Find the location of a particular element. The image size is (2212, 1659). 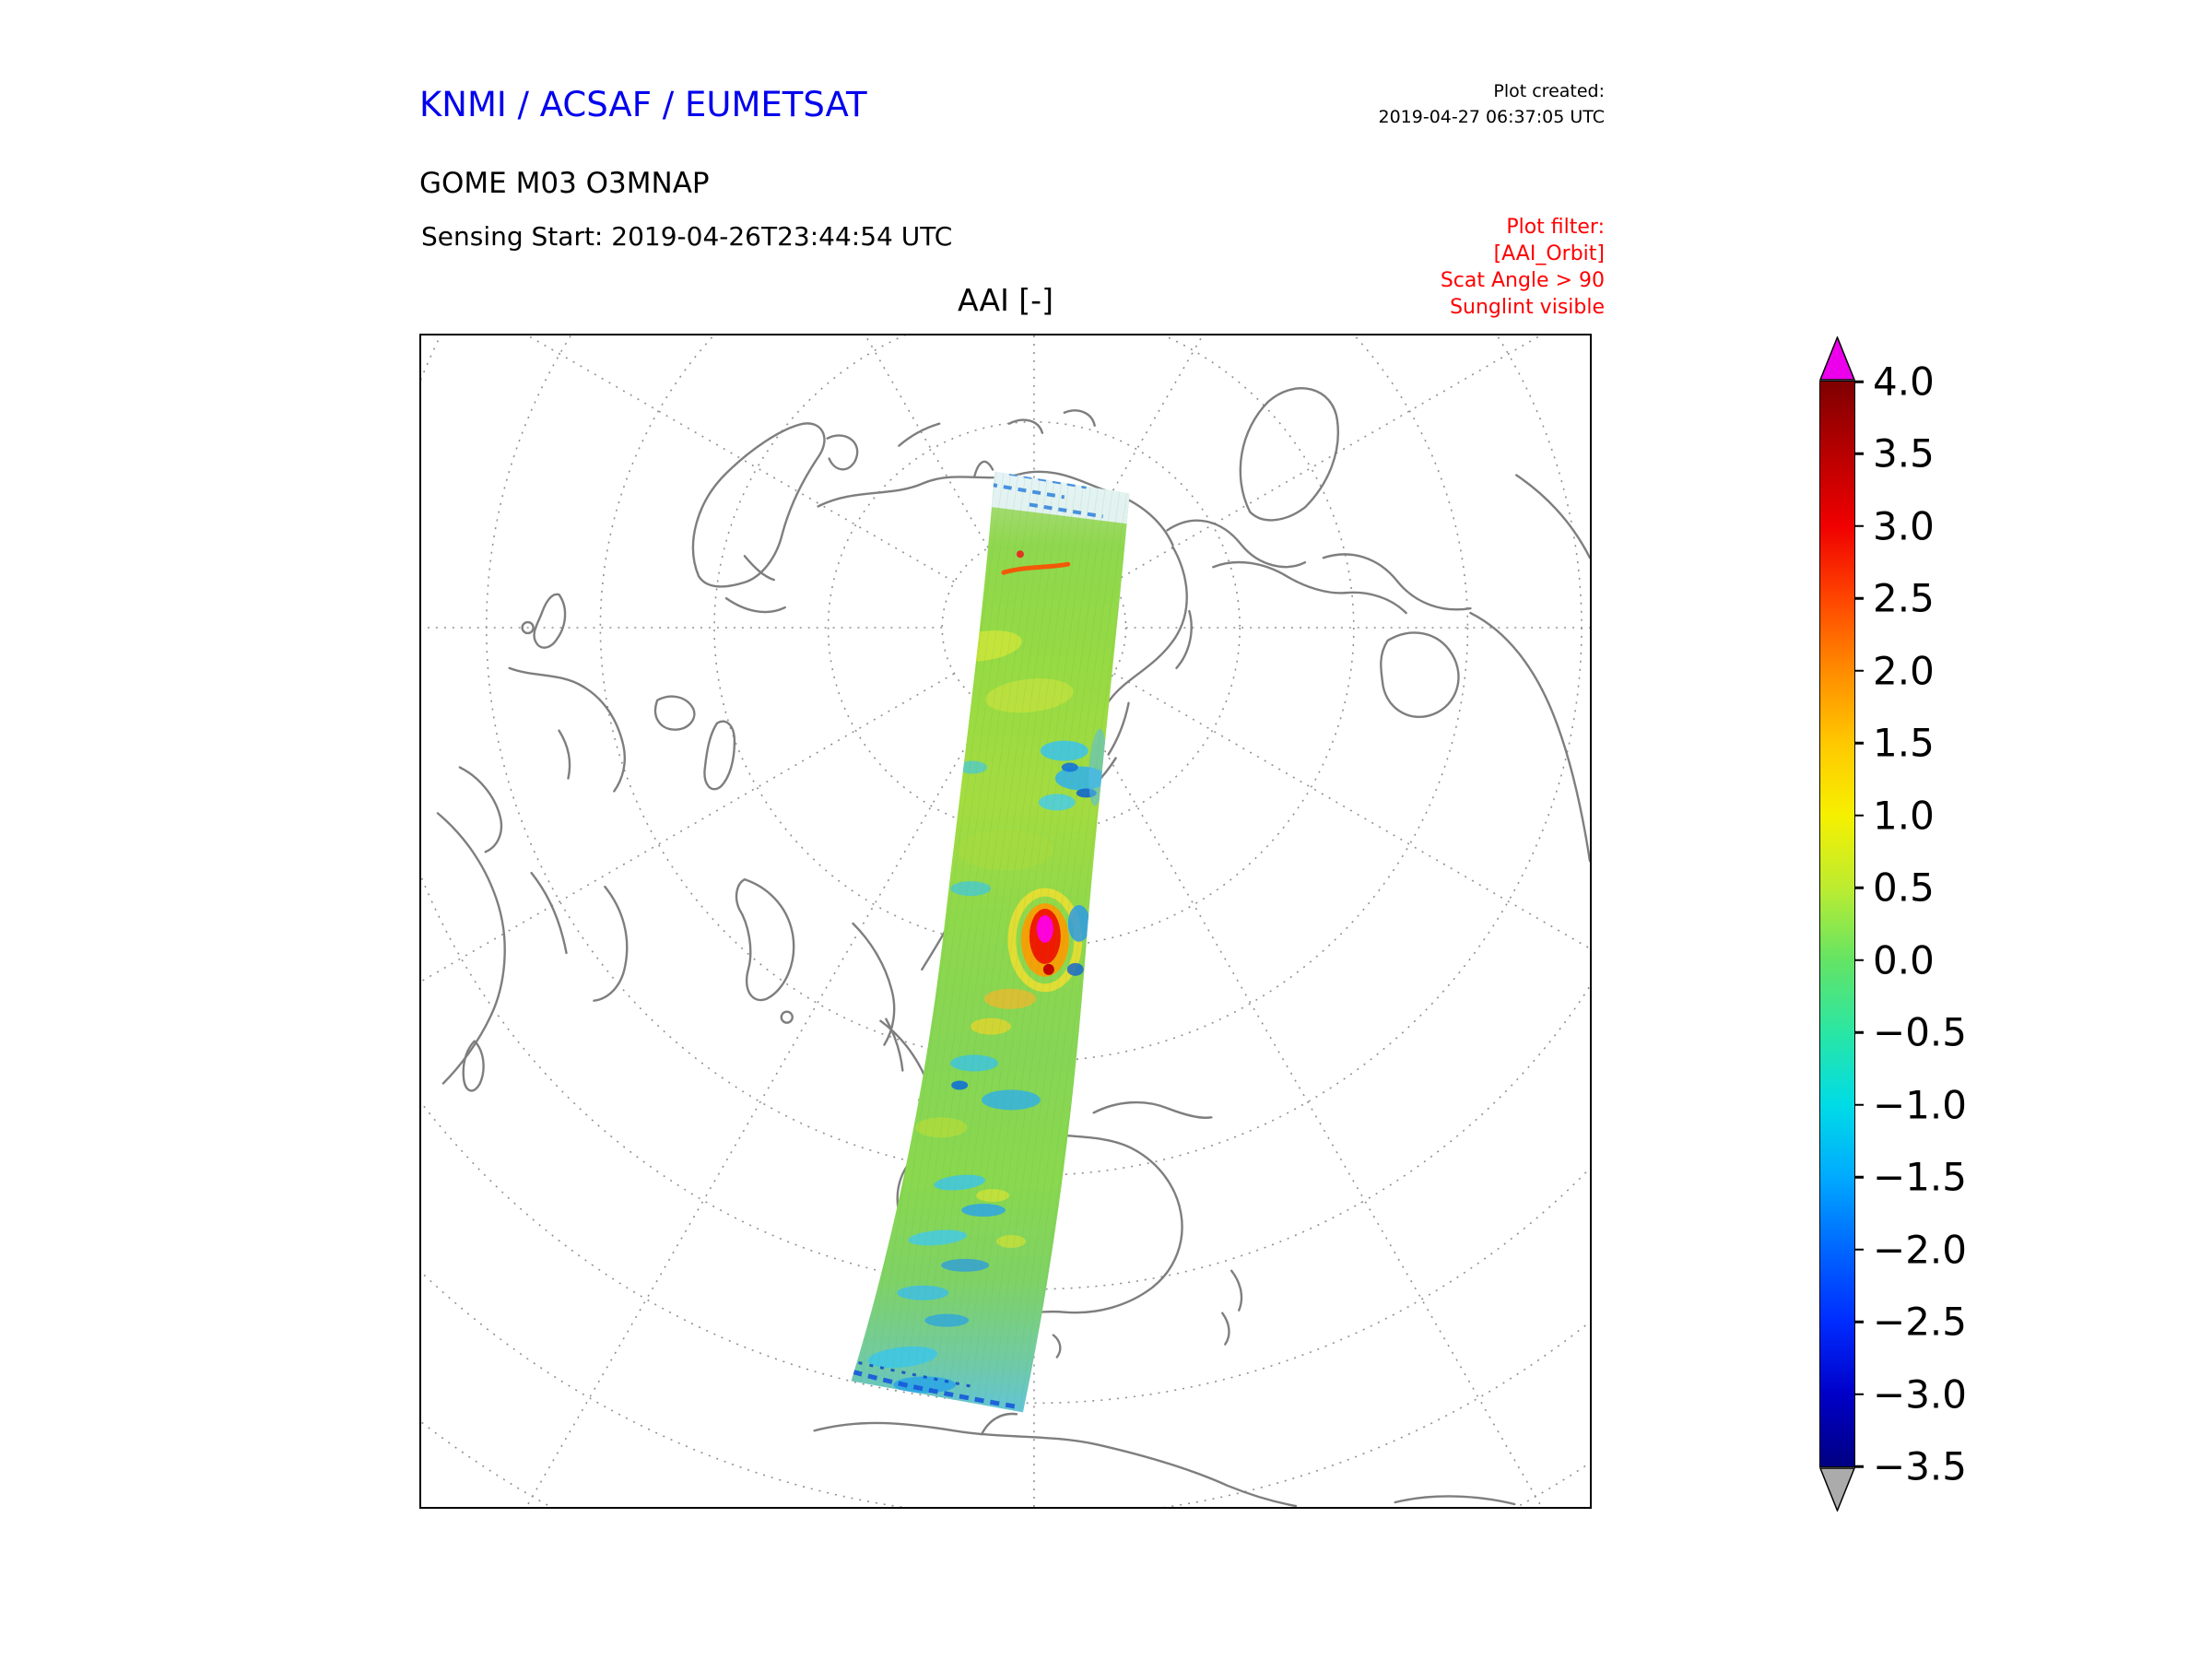

plot-created-value: 2019-04-27 06:37:05 UTC is located at coordinates (1492, 116).